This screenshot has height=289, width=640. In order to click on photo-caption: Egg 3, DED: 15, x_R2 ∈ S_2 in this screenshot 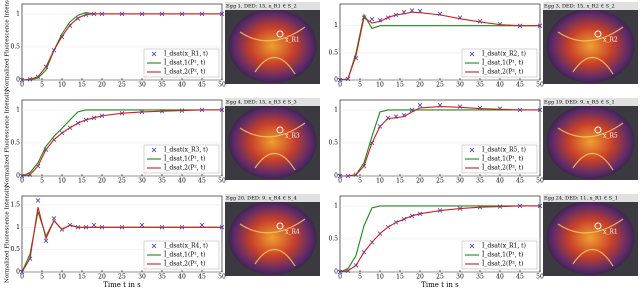, I will do `click(579, 7)`.